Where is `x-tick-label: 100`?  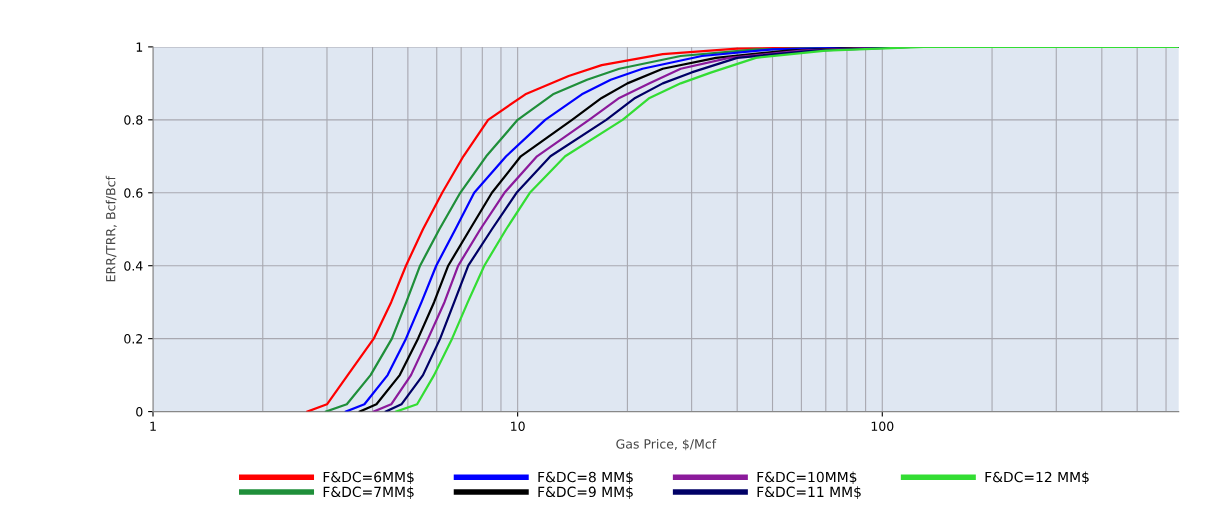
x-tick-label: 100 is located at coordinates (882, 426).